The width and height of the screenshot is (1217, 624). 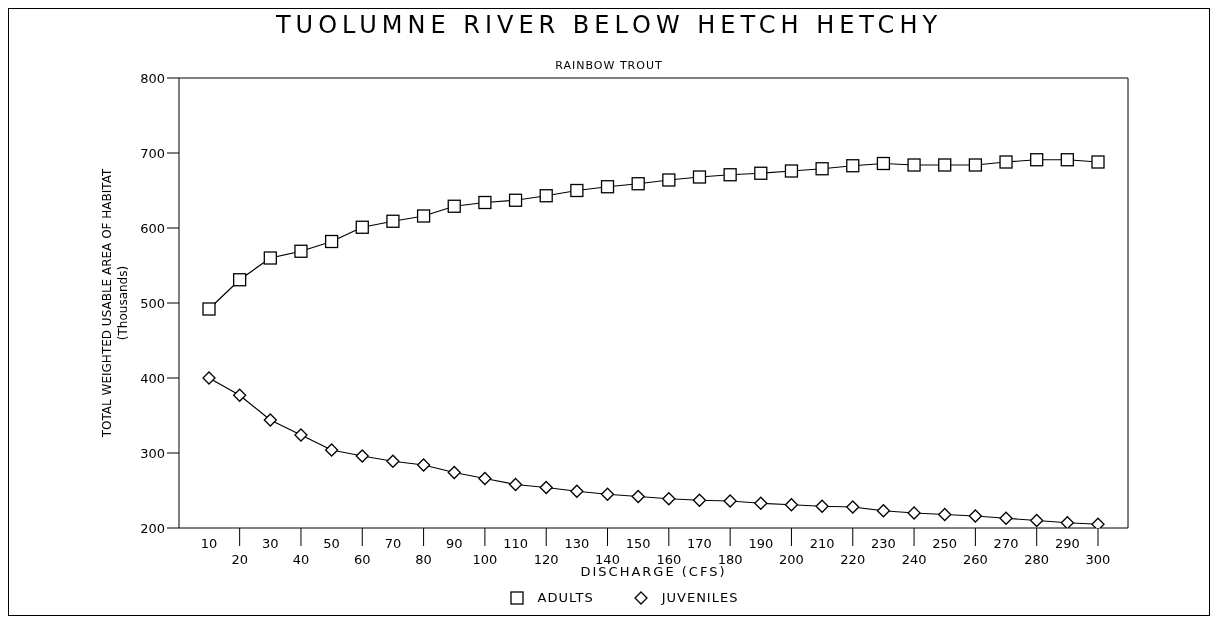 I want to click on x-tick-label: 280, so click(x=1037, y=559).